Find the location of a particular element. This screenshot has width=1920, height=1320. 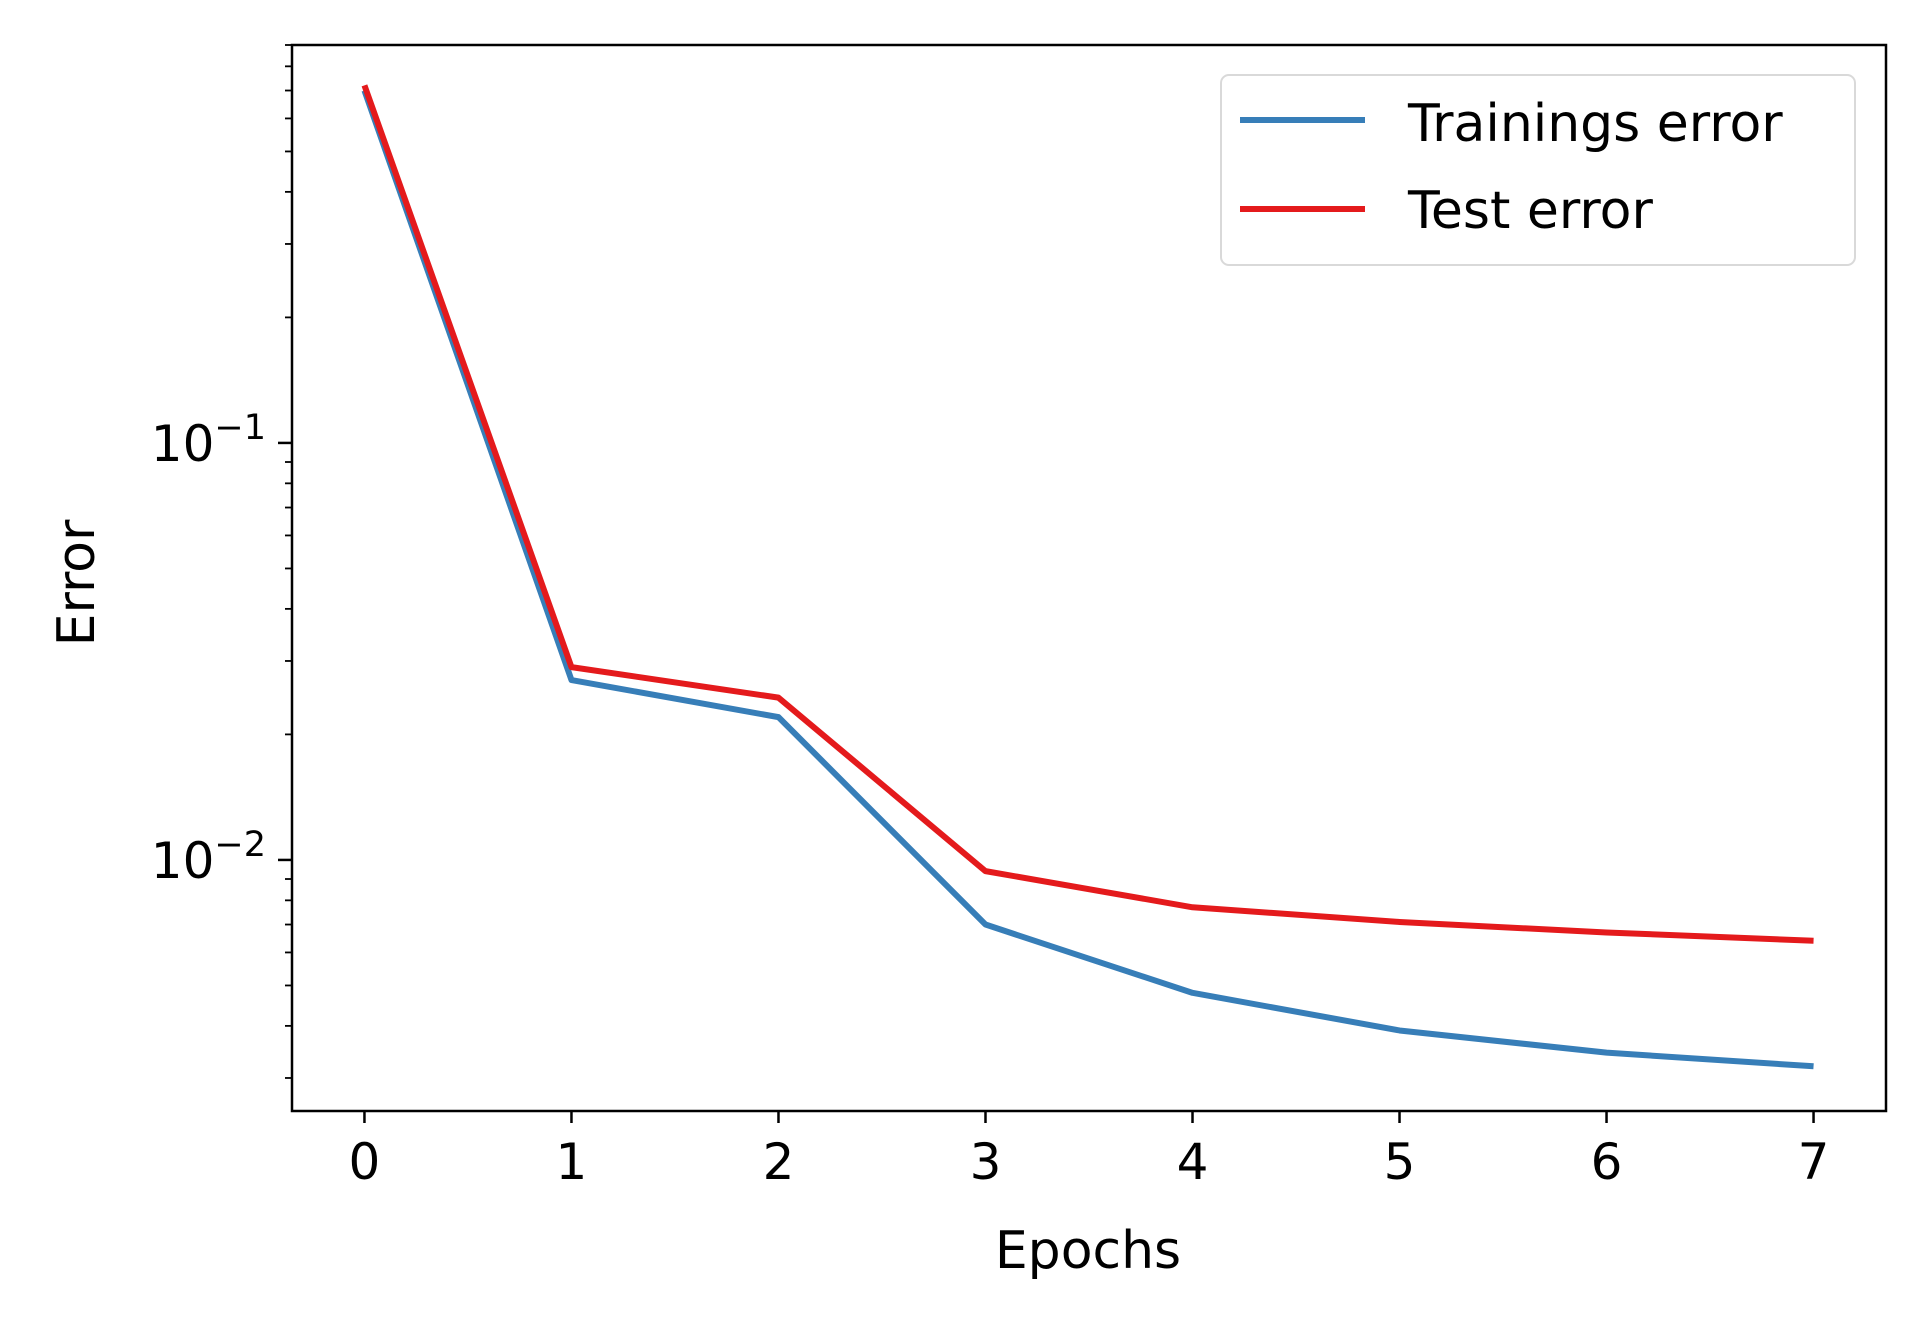

x-tick-label: 2 is located at coordinates (779, 1162).